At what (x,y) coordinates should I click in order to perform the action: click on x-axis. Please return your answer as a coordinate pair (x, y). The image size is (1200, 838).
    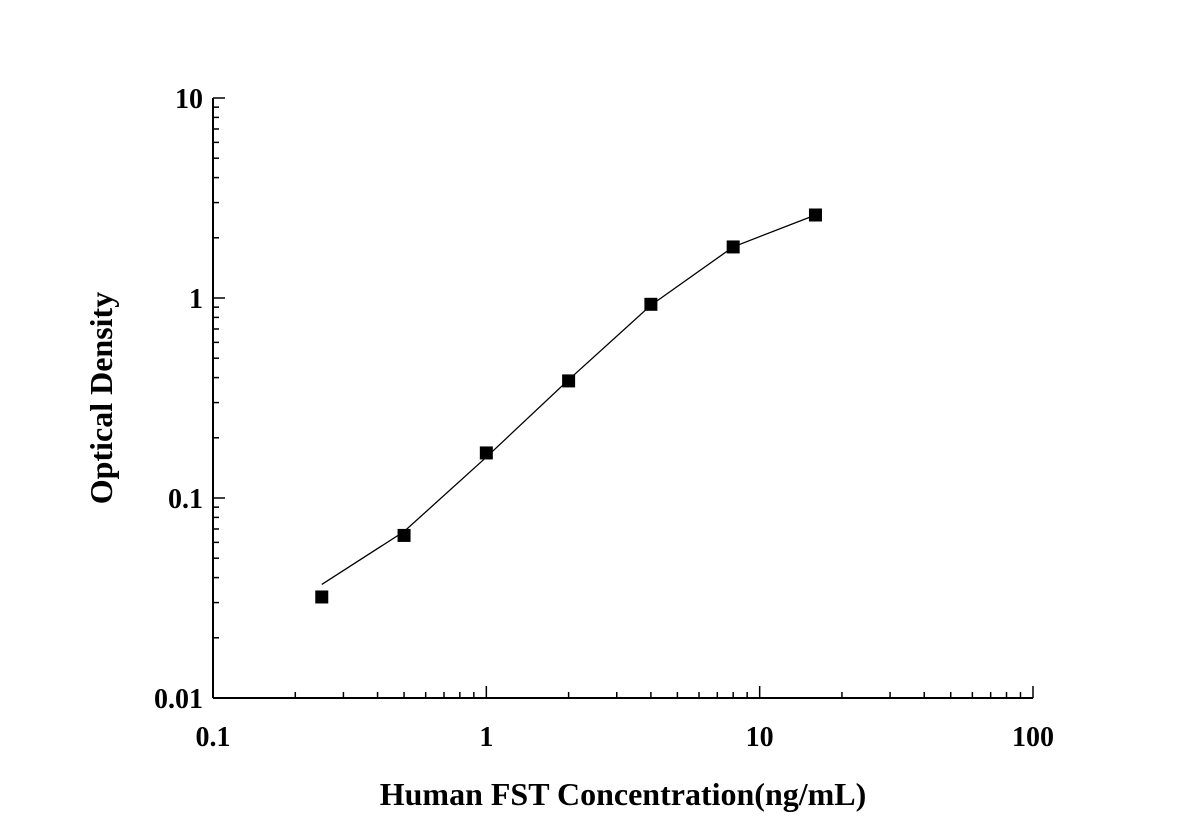
    Looking at the image, I should click on (623, 692).